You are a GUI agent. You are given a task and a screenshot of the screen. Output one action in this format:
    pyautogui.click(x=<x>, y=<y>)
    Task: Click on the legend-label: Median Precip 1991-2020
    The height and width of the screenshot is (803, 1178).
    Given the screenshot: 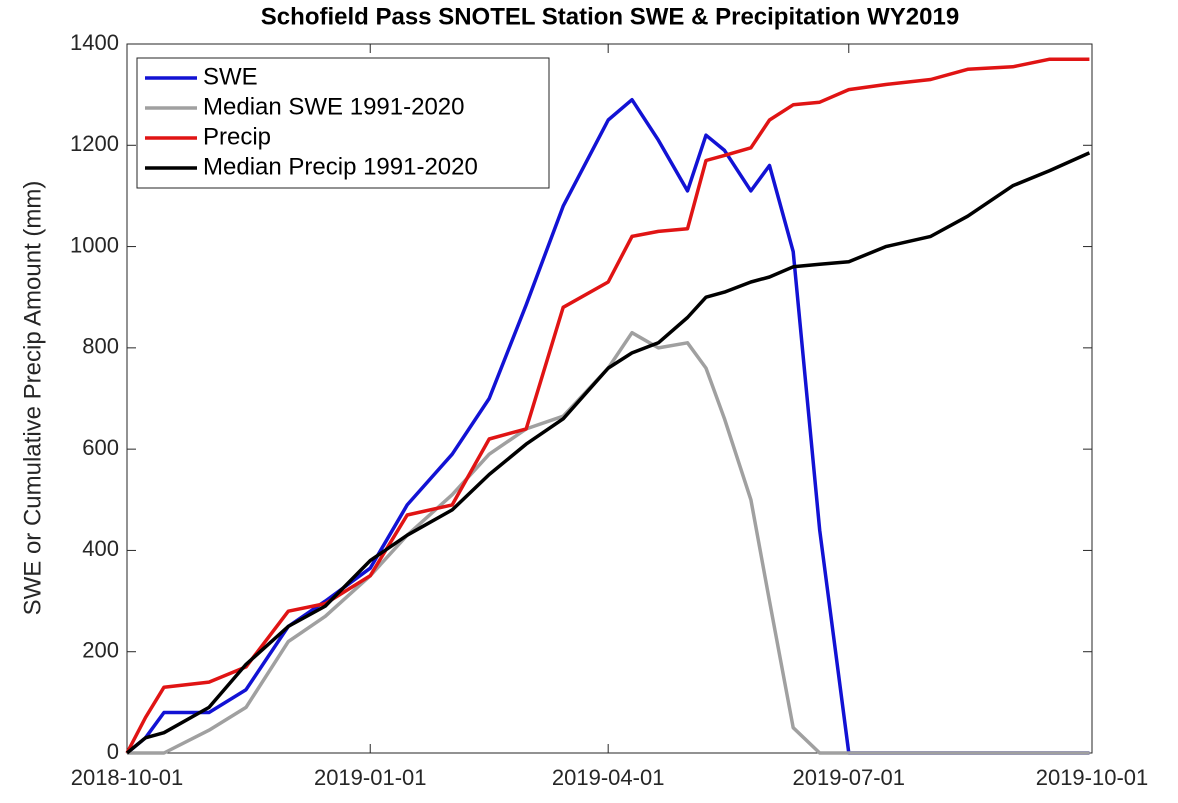 What is the action you would take?
    pyautogui.click(x=340, y=166)
    